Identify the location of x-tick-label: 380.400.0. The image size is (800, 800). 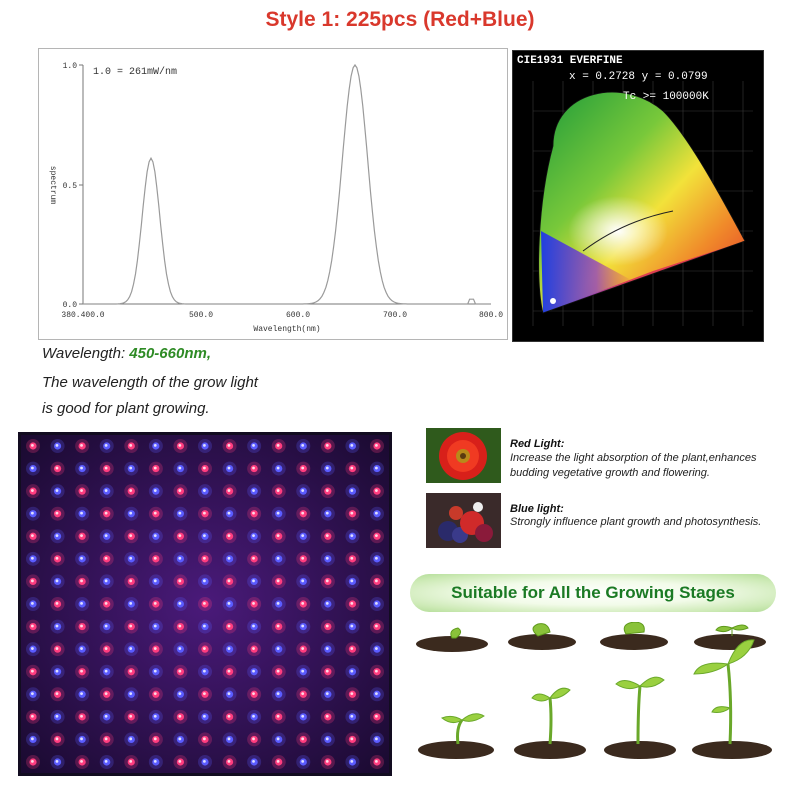
(82, 315).